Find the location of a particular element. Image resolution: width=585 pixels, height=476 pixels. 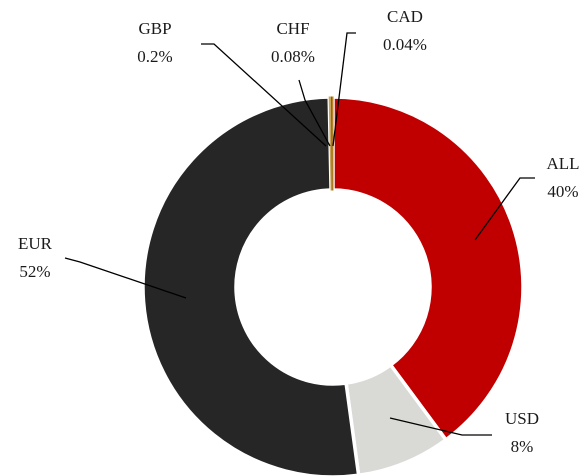

slice-value-label: 8% is located at coordinates (522, 446).